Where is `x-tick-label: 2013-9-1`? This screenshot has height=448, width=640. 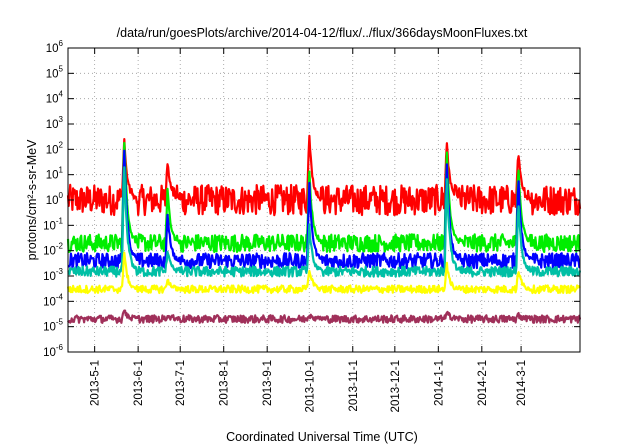
x-tick-label: 2013-9-1 is located at coordinates (268, 383).